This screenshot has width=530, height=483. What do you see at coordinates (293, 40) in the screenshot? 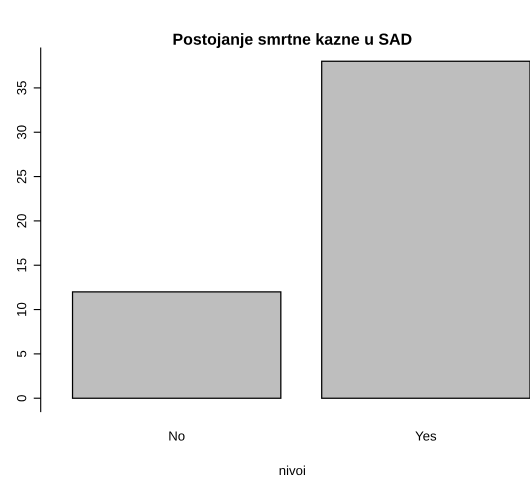
I see `chart-title: Postojanje smrtne kazne u SAD` at bounding box center [293, 40].